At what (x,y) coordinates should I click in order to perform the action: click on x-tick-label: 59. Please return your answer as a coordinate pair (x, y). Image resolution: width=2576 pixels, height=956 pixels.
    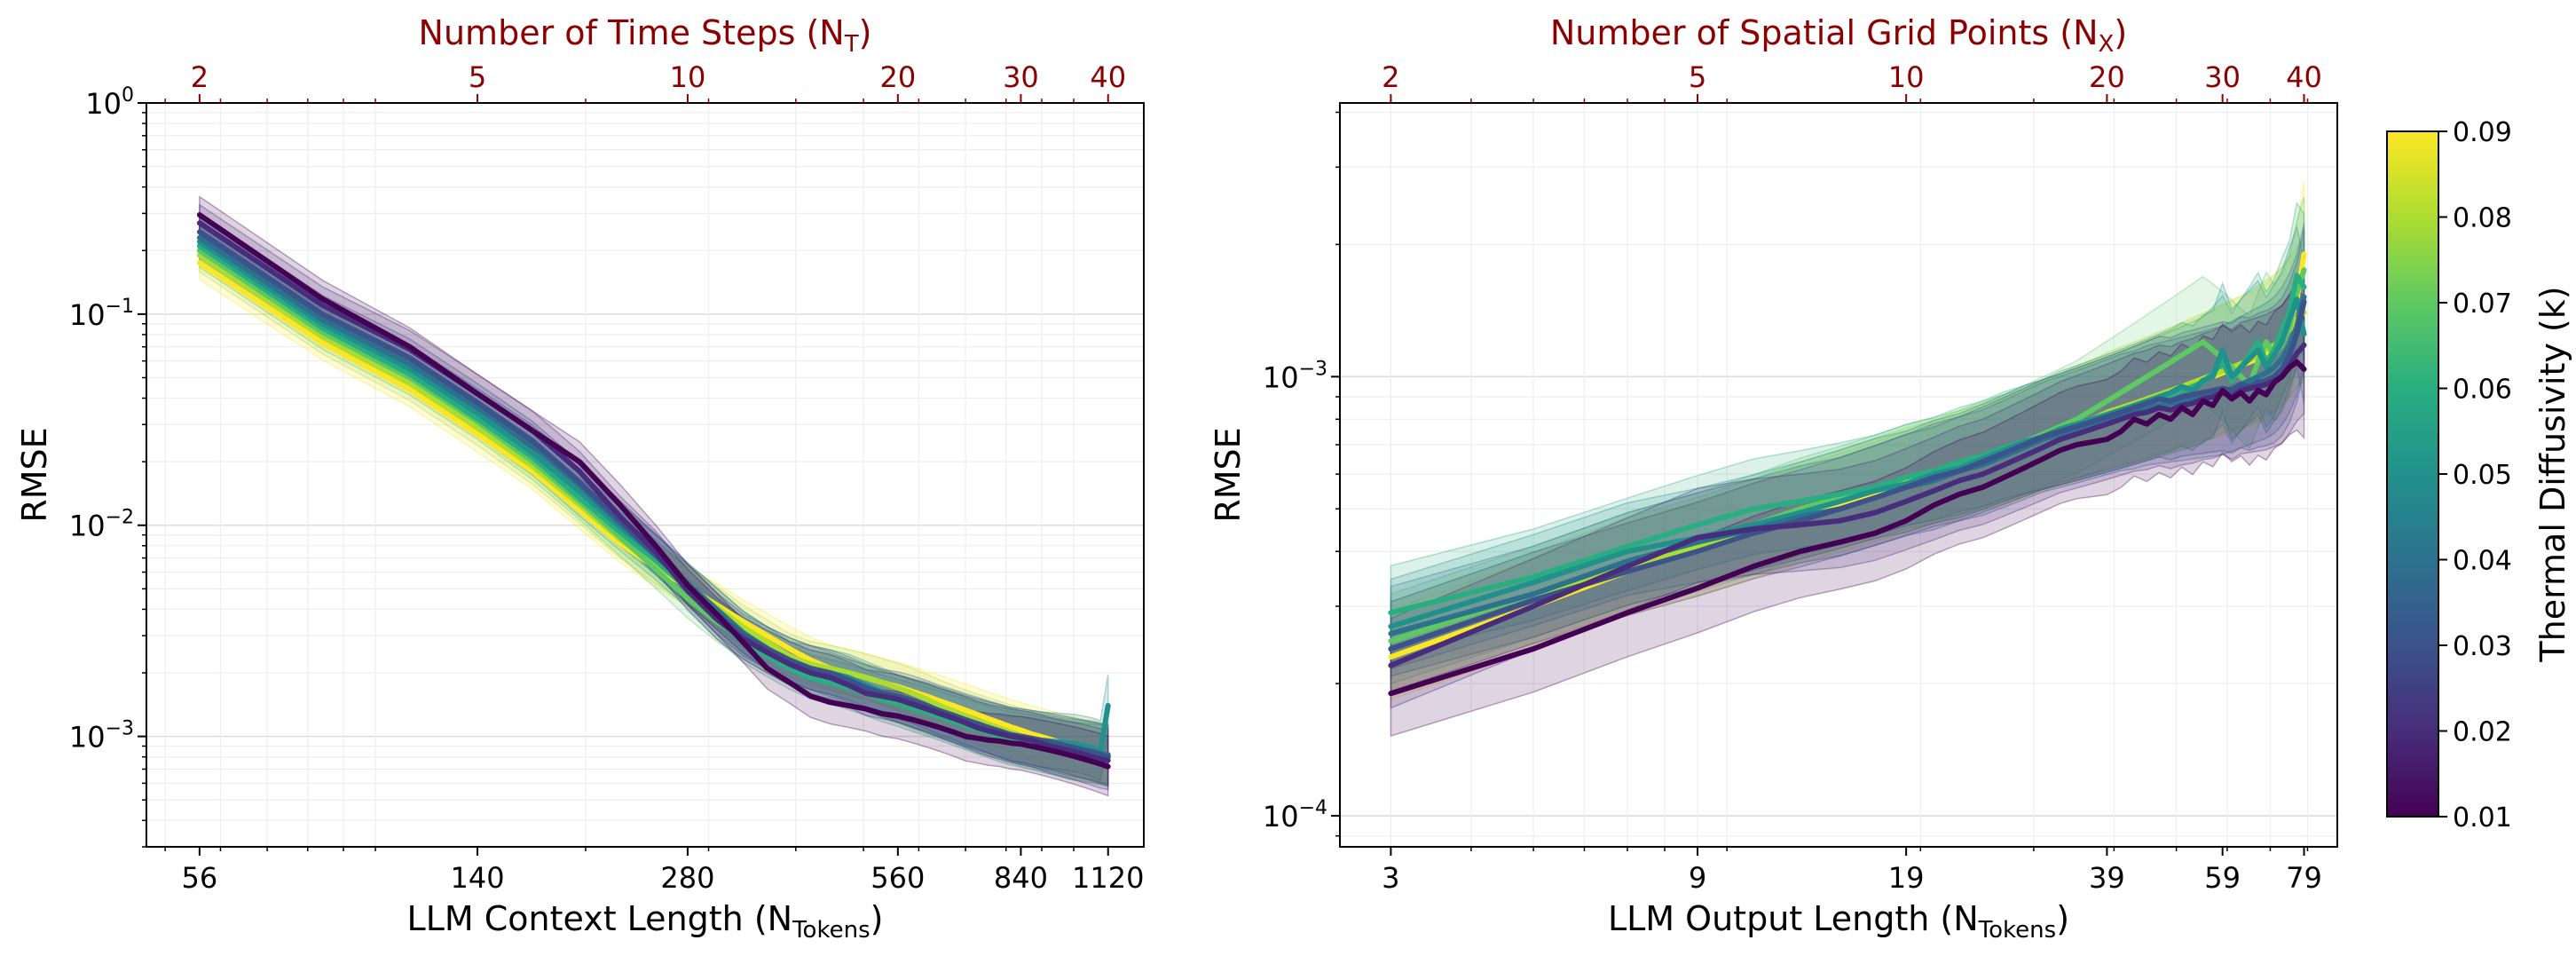
    Looking at the image, I should click on (2223, 878).